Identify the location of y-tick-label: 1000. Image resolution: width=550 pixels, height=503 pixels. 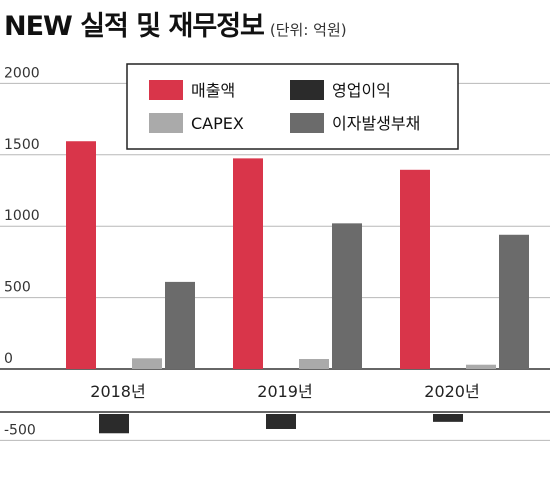
(22, 216).